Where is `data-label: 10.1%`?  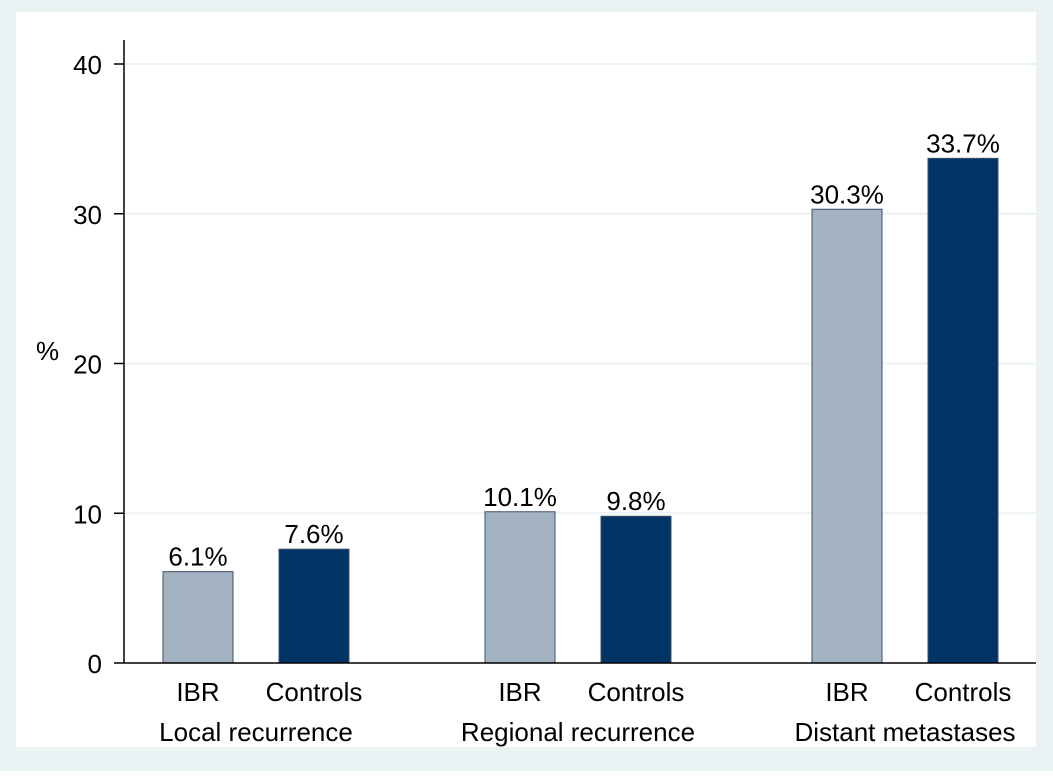
data-label: 10.1% is located at coordinates (520, 497).